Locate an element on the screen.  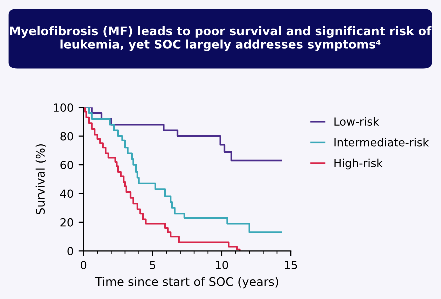
chart-title: Myelofibrosis (MF) leads to poor survival and significant risk of leukemia, yet SOC largely addresses symptoms⁴ is located at coordinates (221, 39).